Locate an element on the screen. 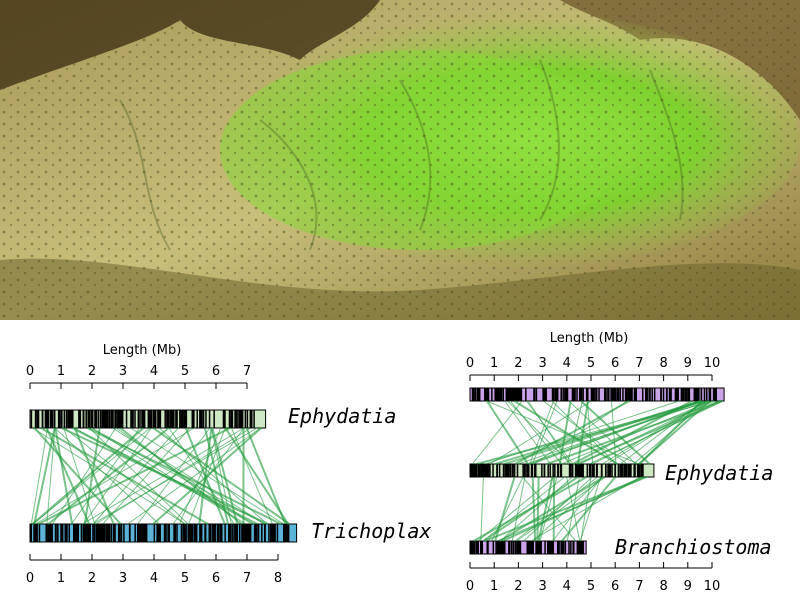 The image size is (800, 600). bottom-axis-tick-label: 5 is located at coordinates (591, 586).